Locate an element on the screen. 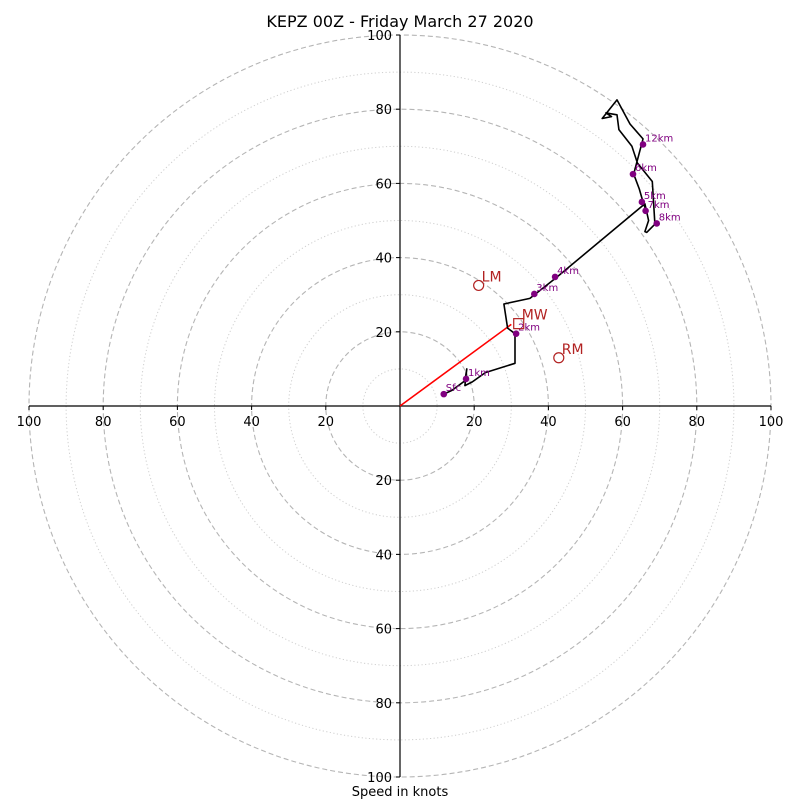 This screenshot has width=800, height=800. shear-vector-line is located at coordinates (455, 365).